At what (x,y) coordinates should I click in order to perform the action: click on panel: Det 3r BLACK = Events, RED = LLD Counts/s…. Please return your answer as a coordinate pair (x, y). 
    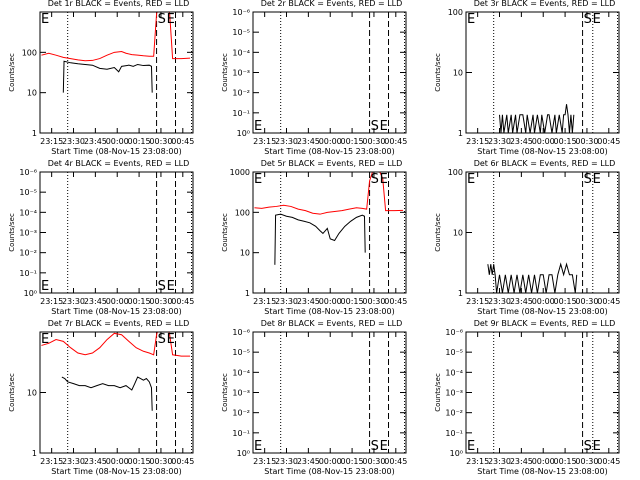
    Looking at the image, I should click on (527, 78).